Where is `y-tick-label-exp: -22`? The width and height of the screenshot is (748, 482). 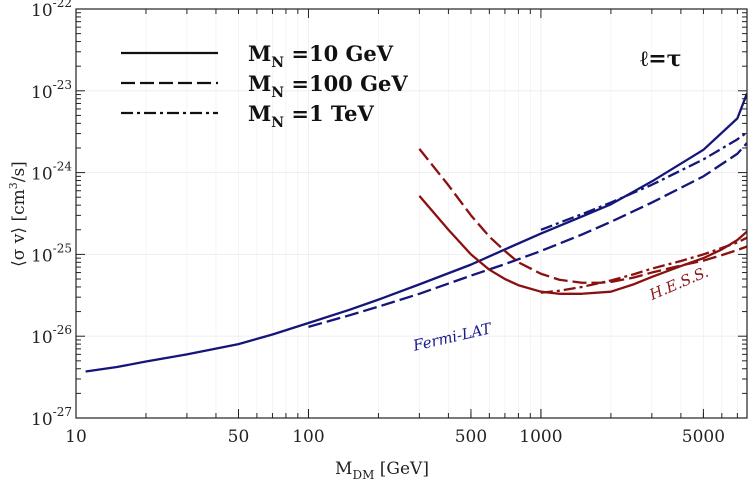
y-tick-label-exp: -22 is located at coordinates (62, 5).